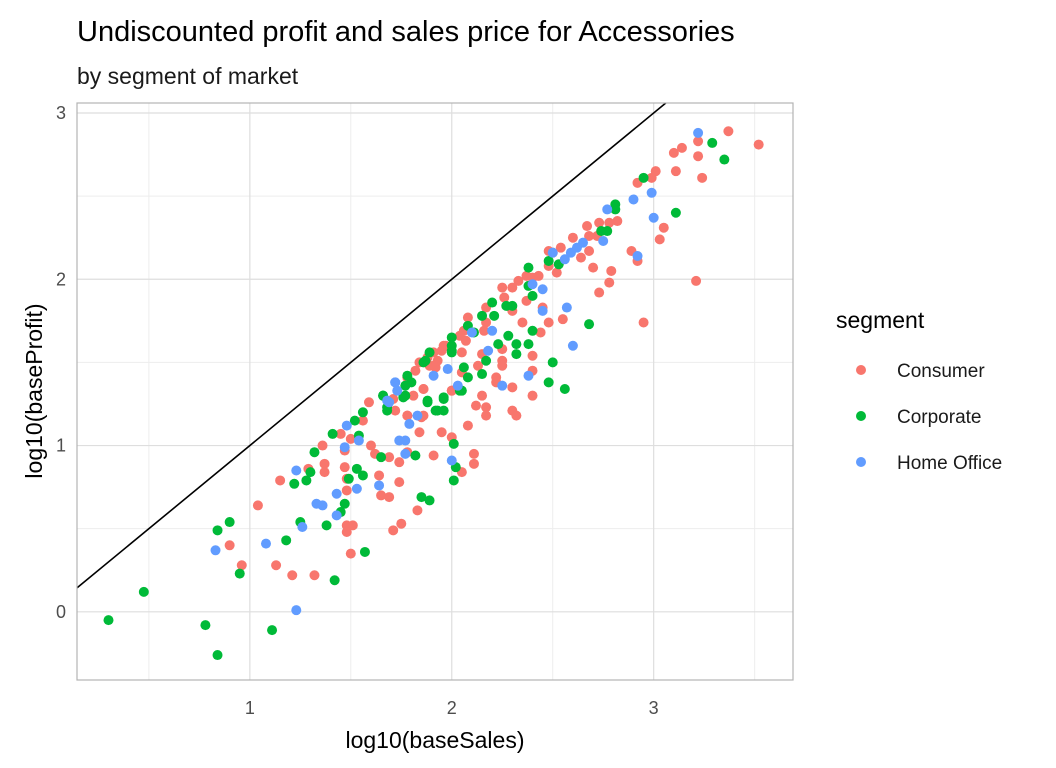 The width and height of the screenshot is (1056, 768). I want to click on legend-label-home-office: Home Office, so click(949, 463).